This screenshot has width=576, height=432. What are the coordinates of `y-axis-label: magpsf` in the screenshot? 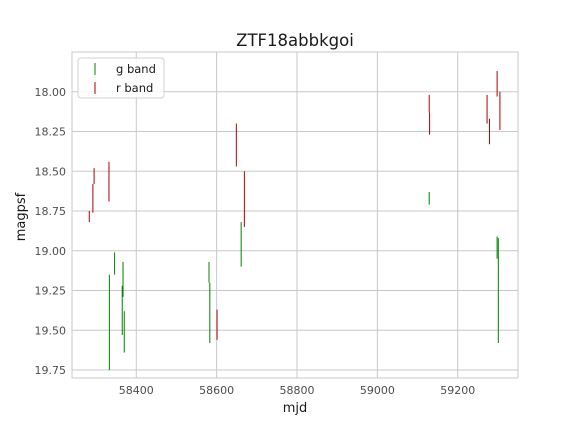 It's located at (21, 216).